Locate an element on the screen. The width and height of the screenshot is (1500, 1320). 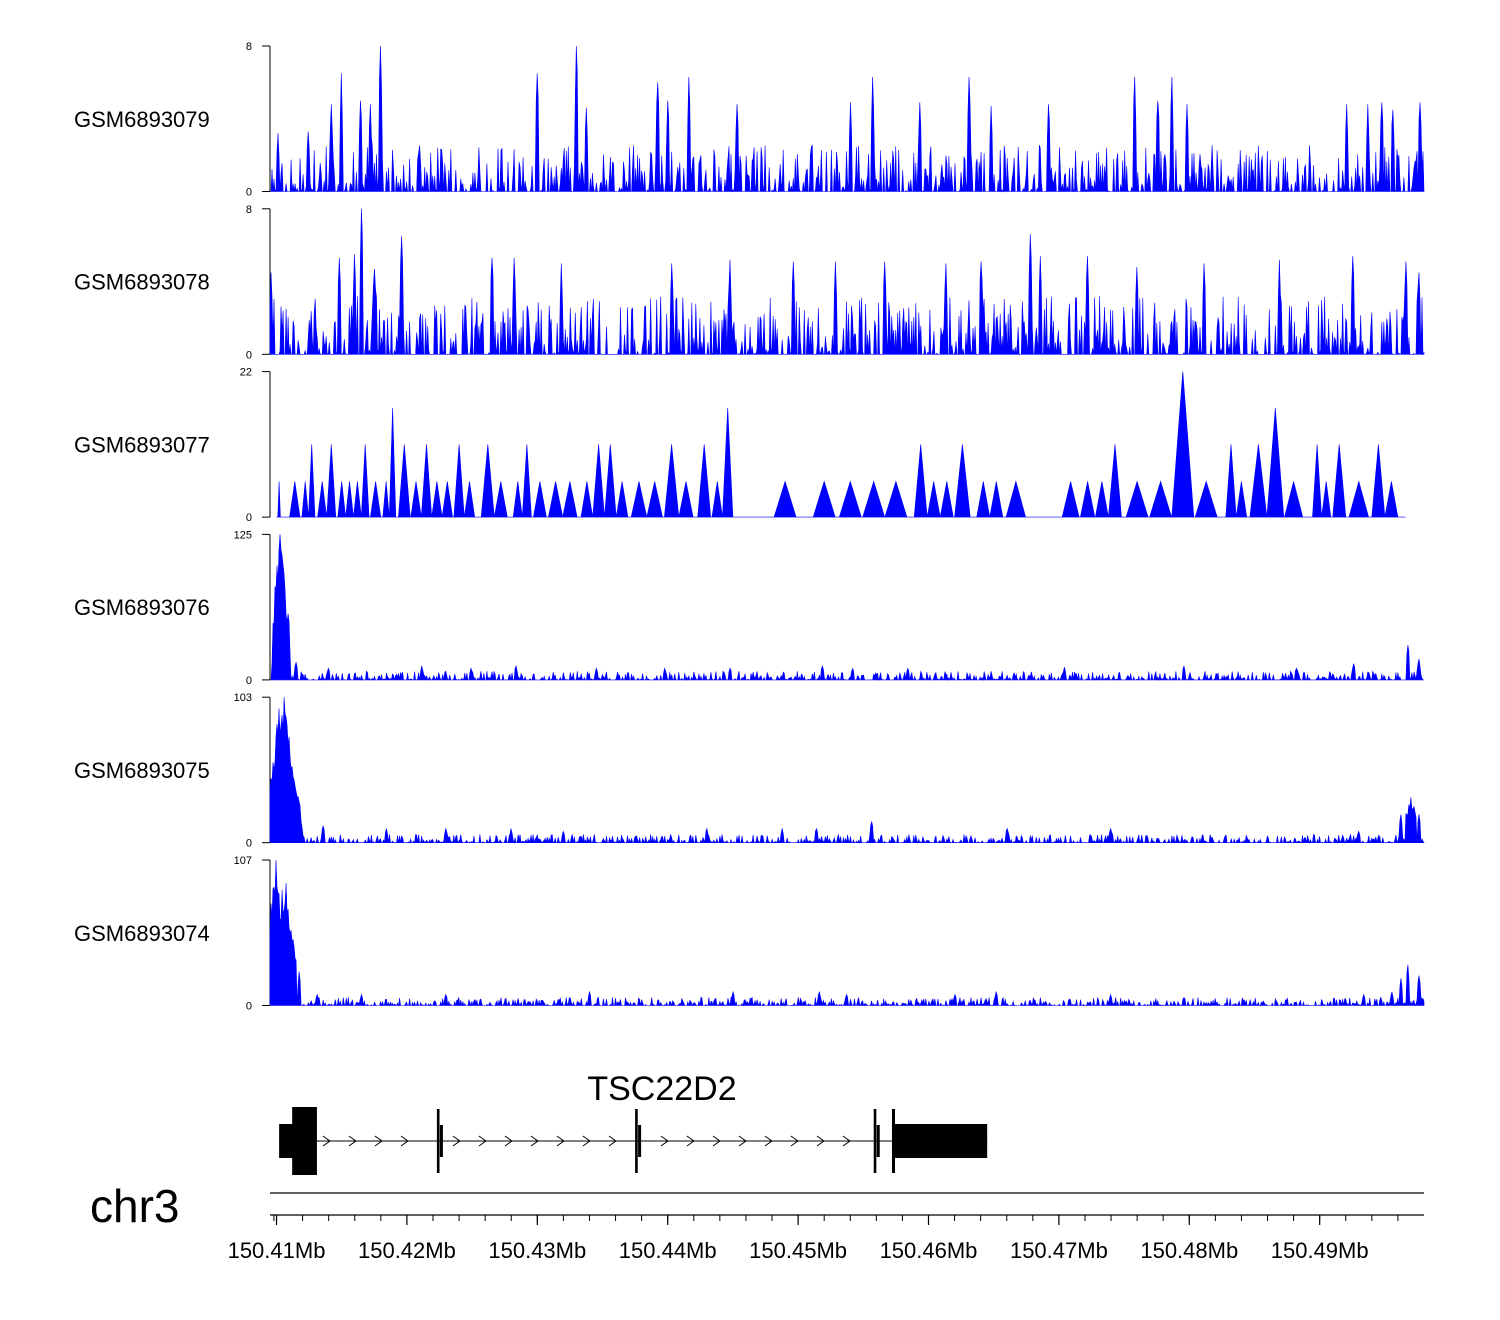
track-label: GSM6893077 is located at coordinates (142, 444).